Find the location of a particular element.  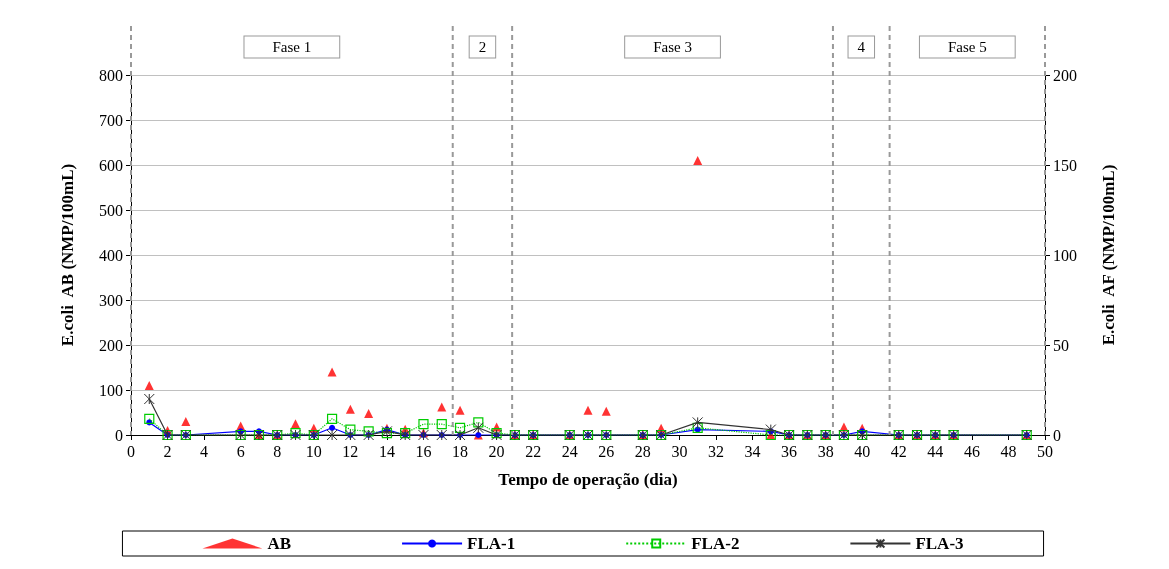

y-tick-label: 700 is located at coordinates (111, 120).